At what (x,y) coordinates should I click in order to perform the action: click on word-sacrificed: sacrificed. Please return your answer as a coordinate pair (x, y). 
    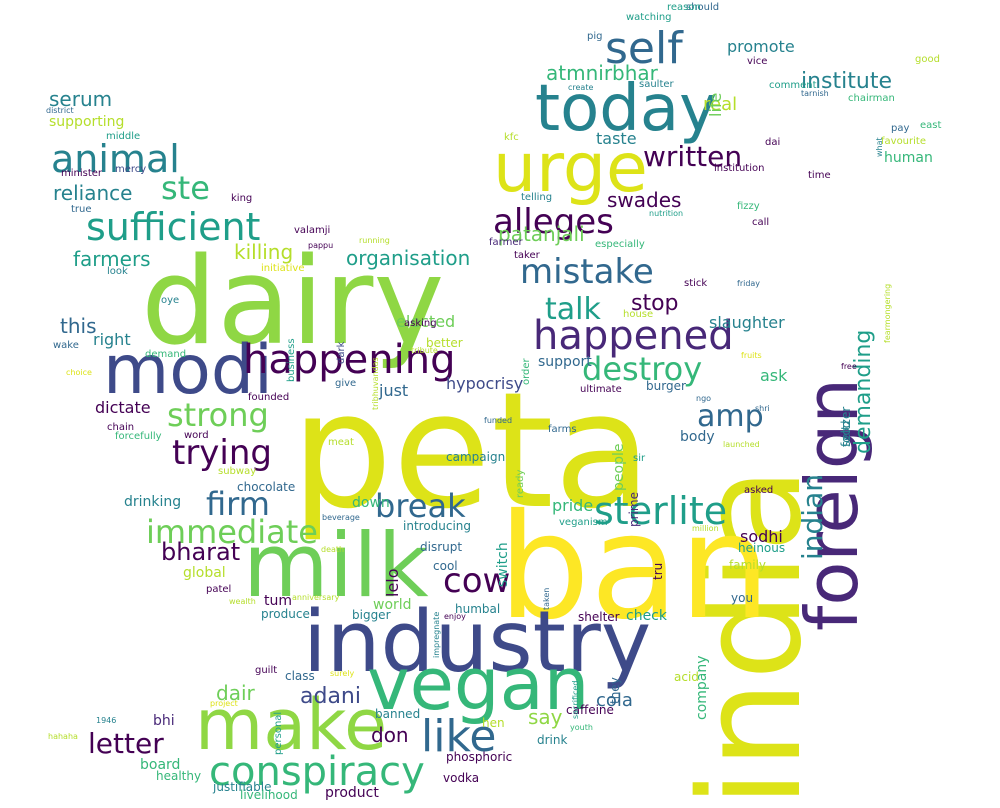
    Looking at the image, I should click on (575, 699).